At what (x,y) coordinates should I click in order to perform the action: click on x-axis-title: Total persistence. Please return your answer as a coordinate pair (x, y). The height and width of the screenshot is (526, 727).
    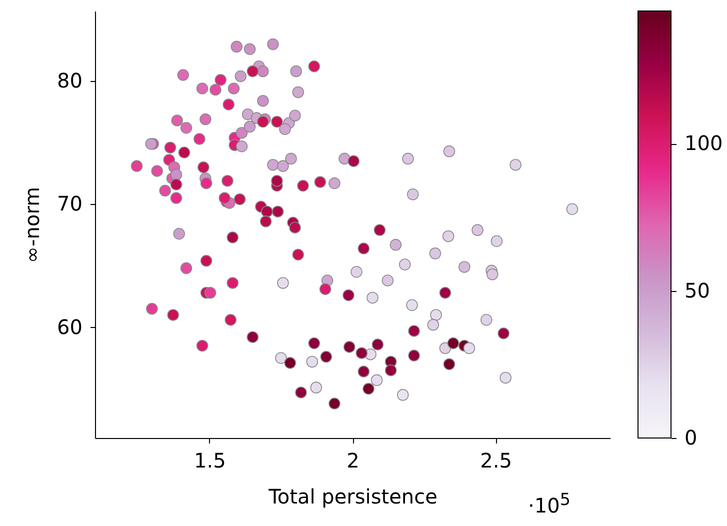
    Looking at the image, I should click on (353, 496).